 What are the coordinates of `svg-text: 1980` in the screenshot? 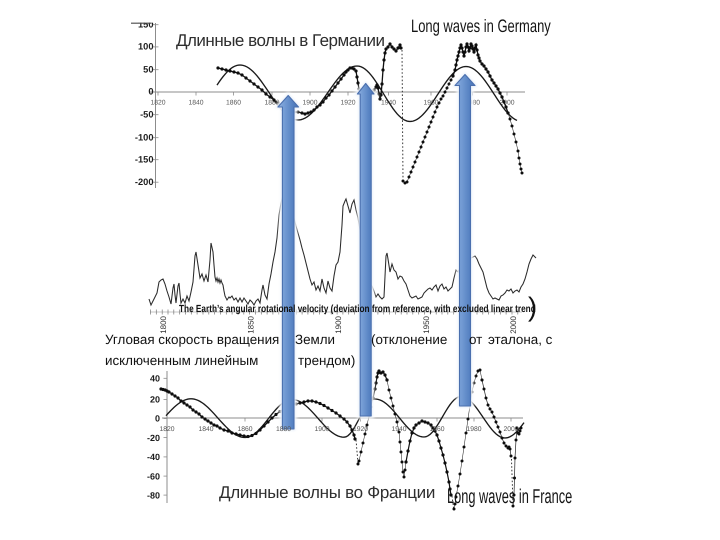 It's located at (473, 429).